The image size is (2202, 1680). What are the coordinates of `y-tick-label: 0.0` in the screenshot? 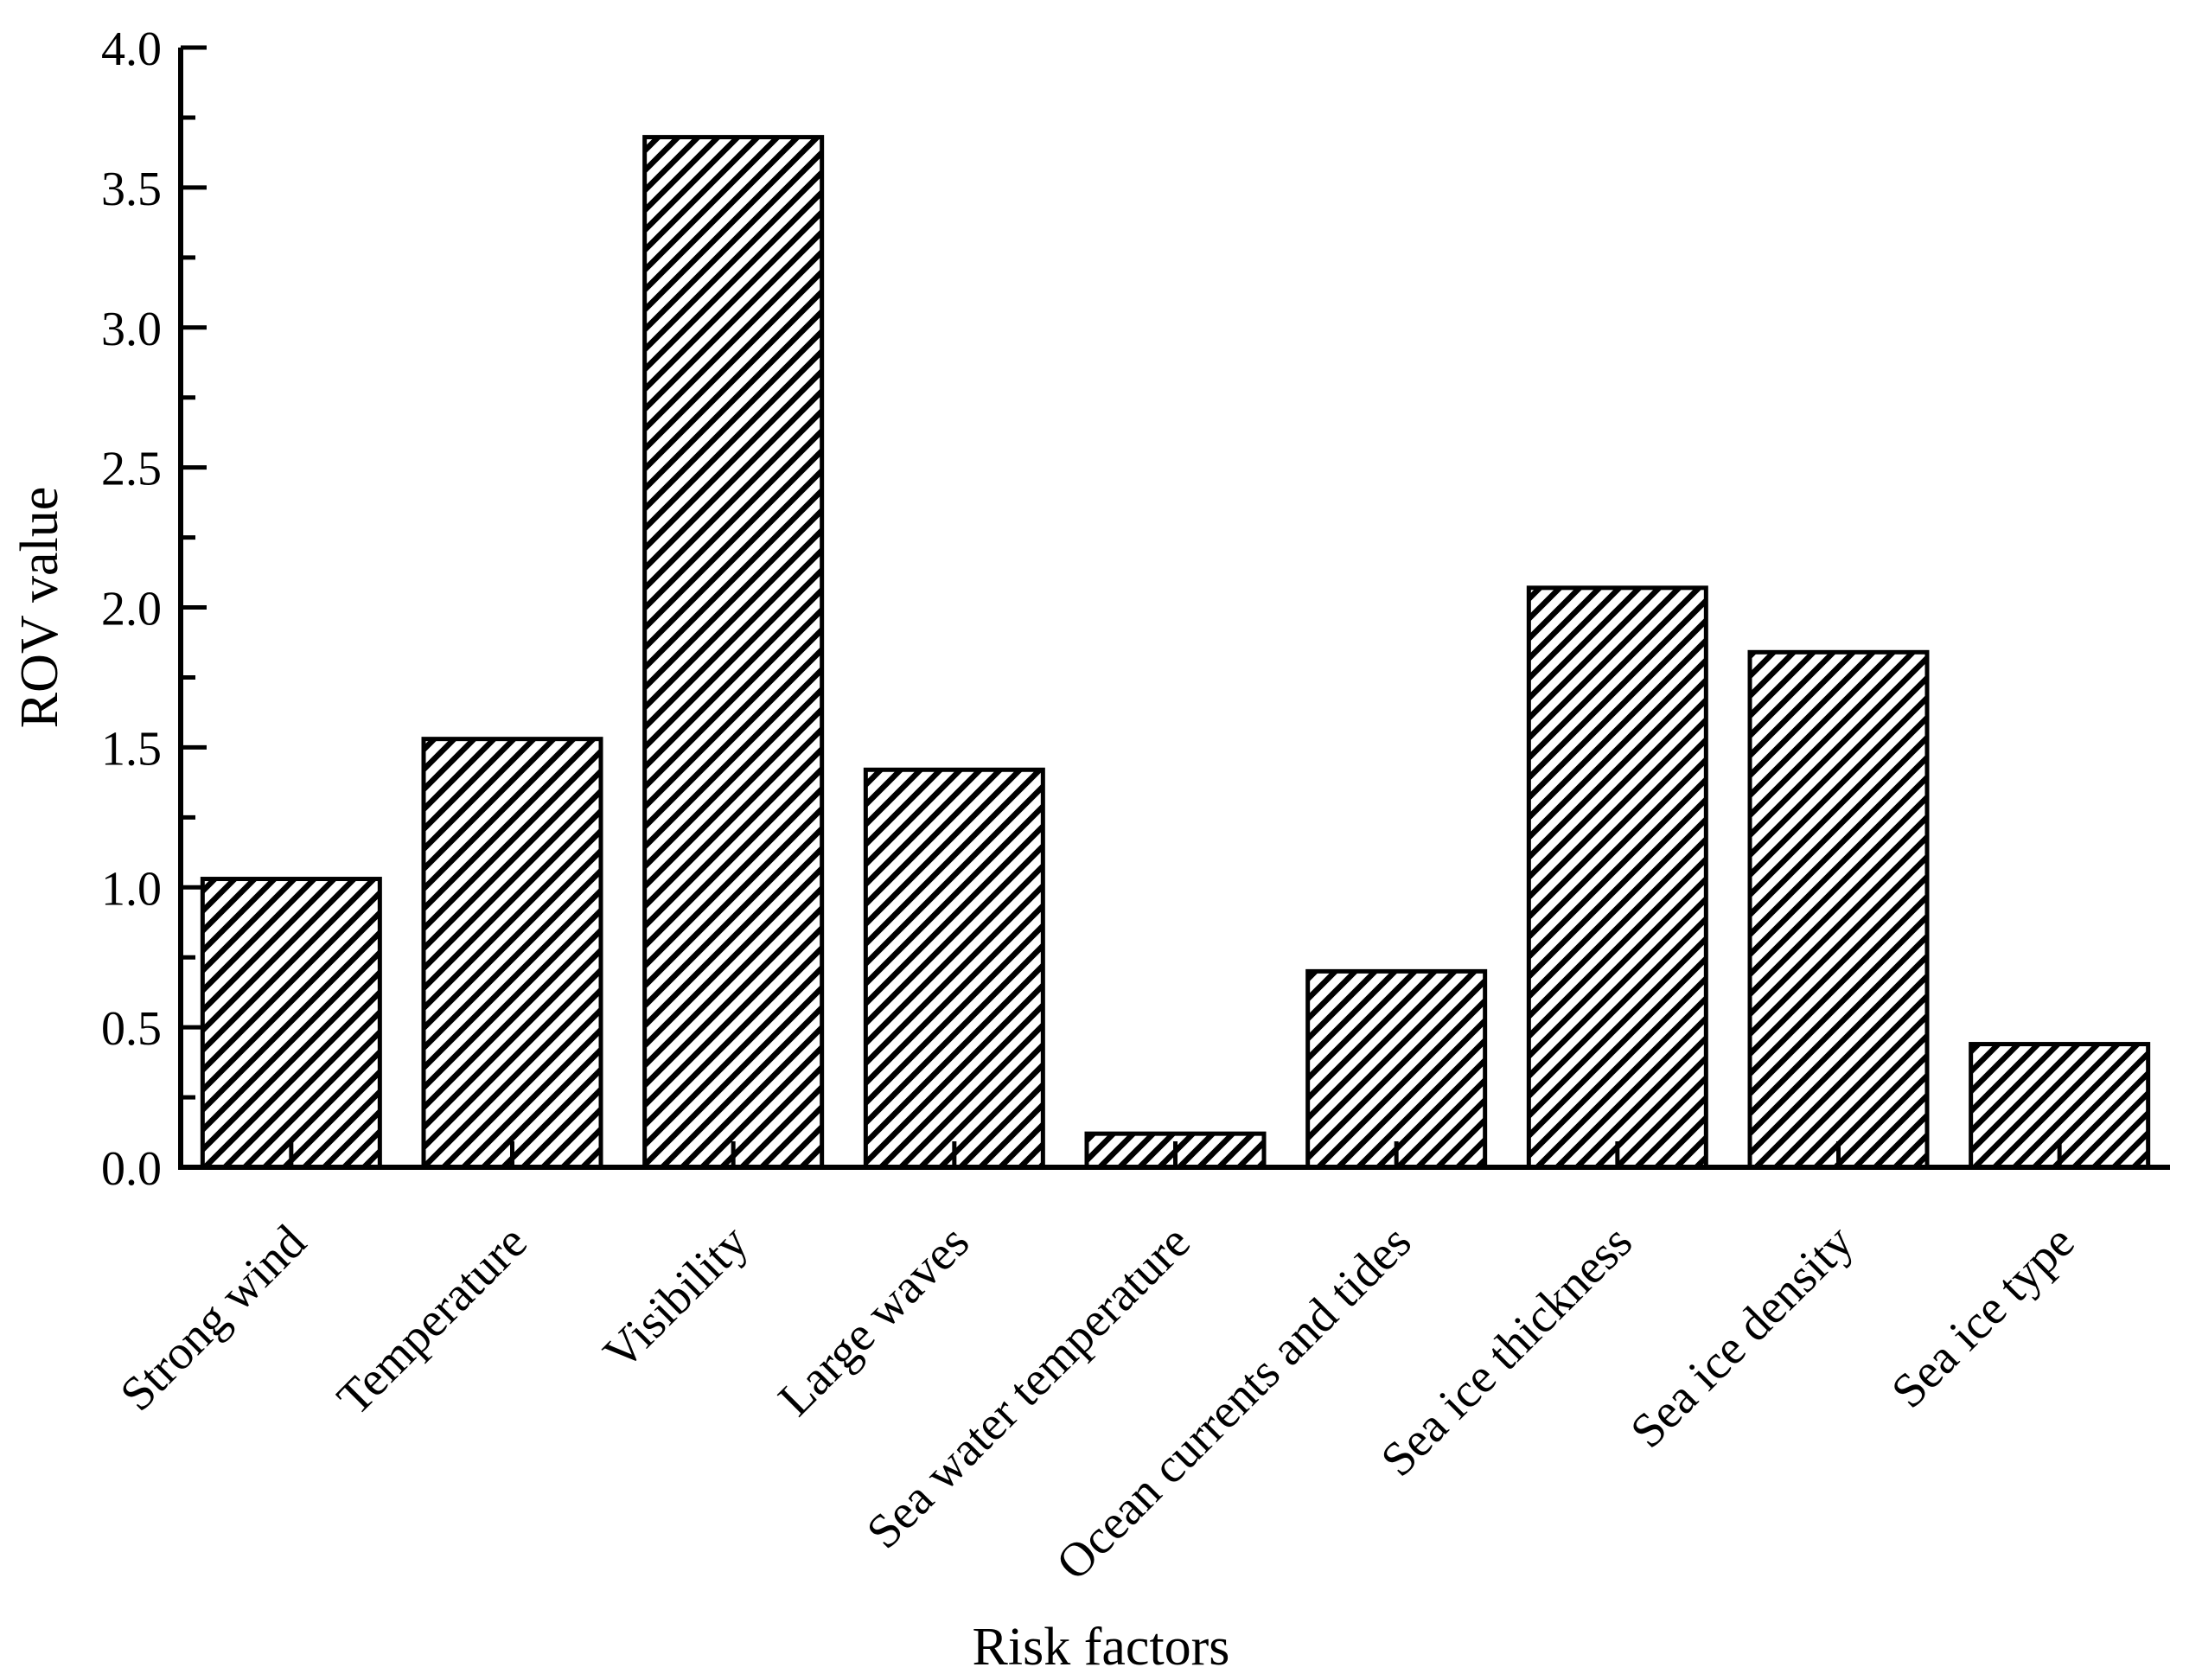 It's located at (131, 1169).